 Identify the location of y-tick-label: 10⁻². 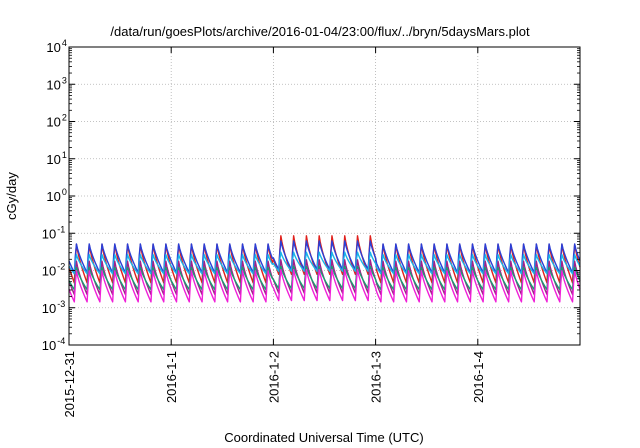
(53, 270).